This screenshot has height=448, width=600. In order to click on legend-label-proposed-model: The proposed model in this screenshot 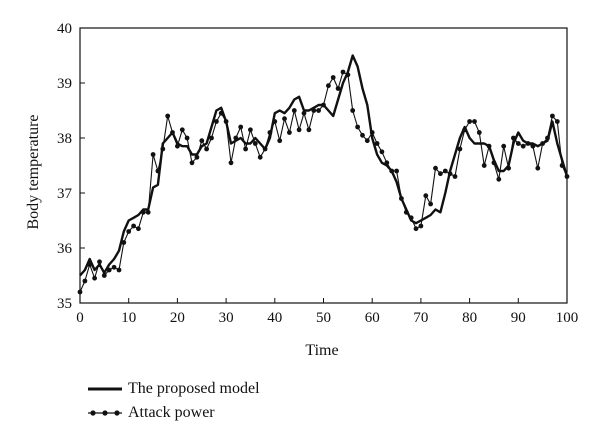, I will do `click(194, 388)`.